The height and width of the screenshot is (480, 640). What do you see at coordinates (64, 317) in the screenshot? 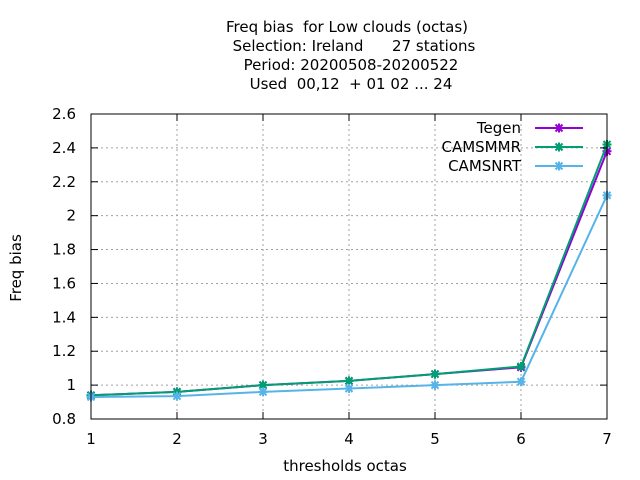
I see `y-tick-label: 1.4` at bounding box center [64, 317].